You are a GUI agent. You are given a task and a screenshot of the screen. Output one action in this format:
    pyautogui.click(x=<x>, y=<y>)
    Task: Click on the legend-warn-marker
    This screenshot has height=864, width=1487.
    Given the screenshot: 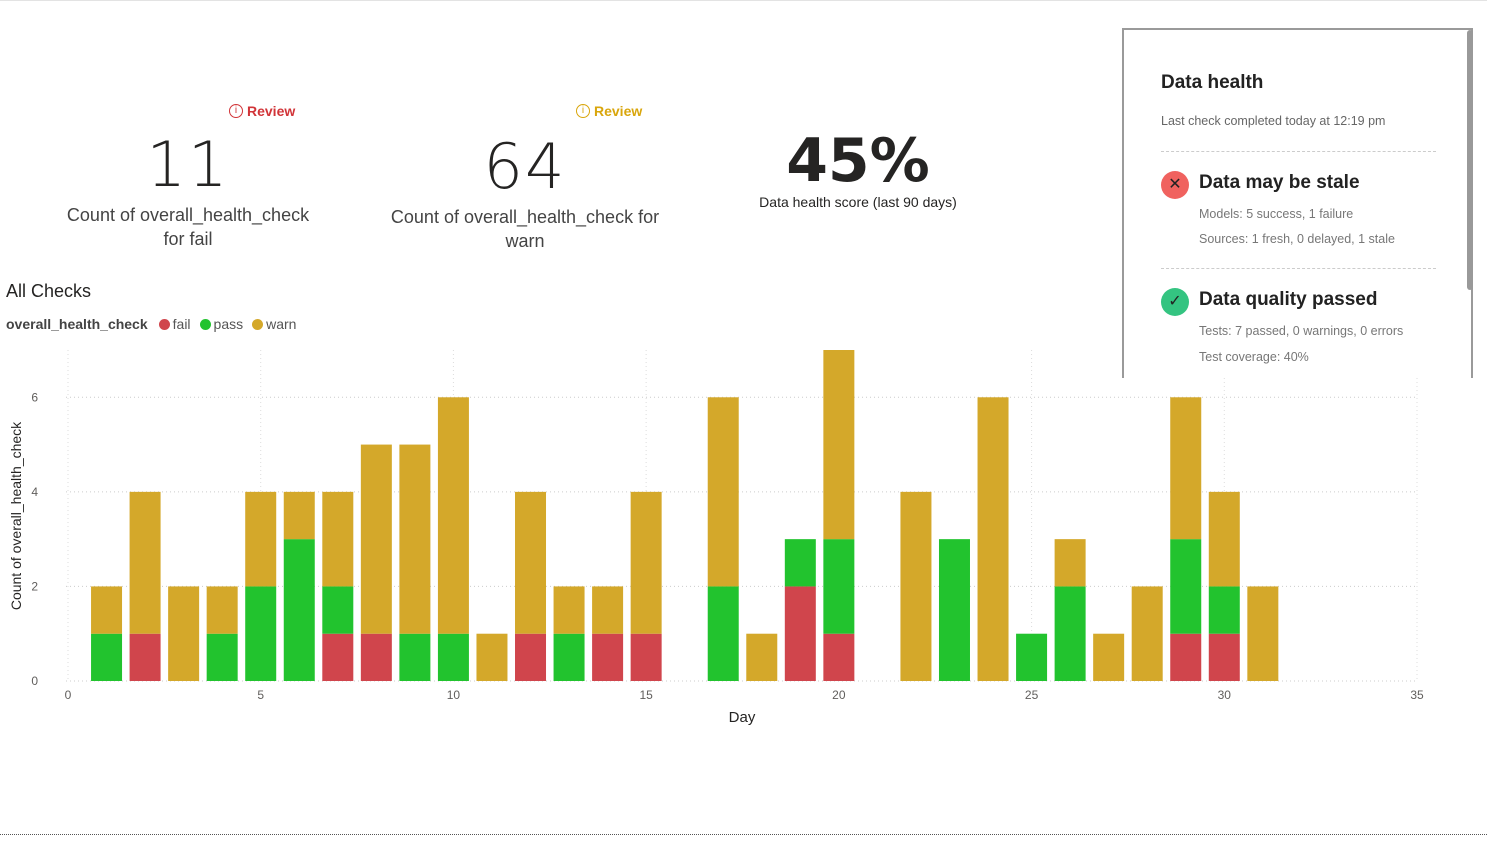 What is the action you would take?
    pyautogui.click(x=258, y=324)
    